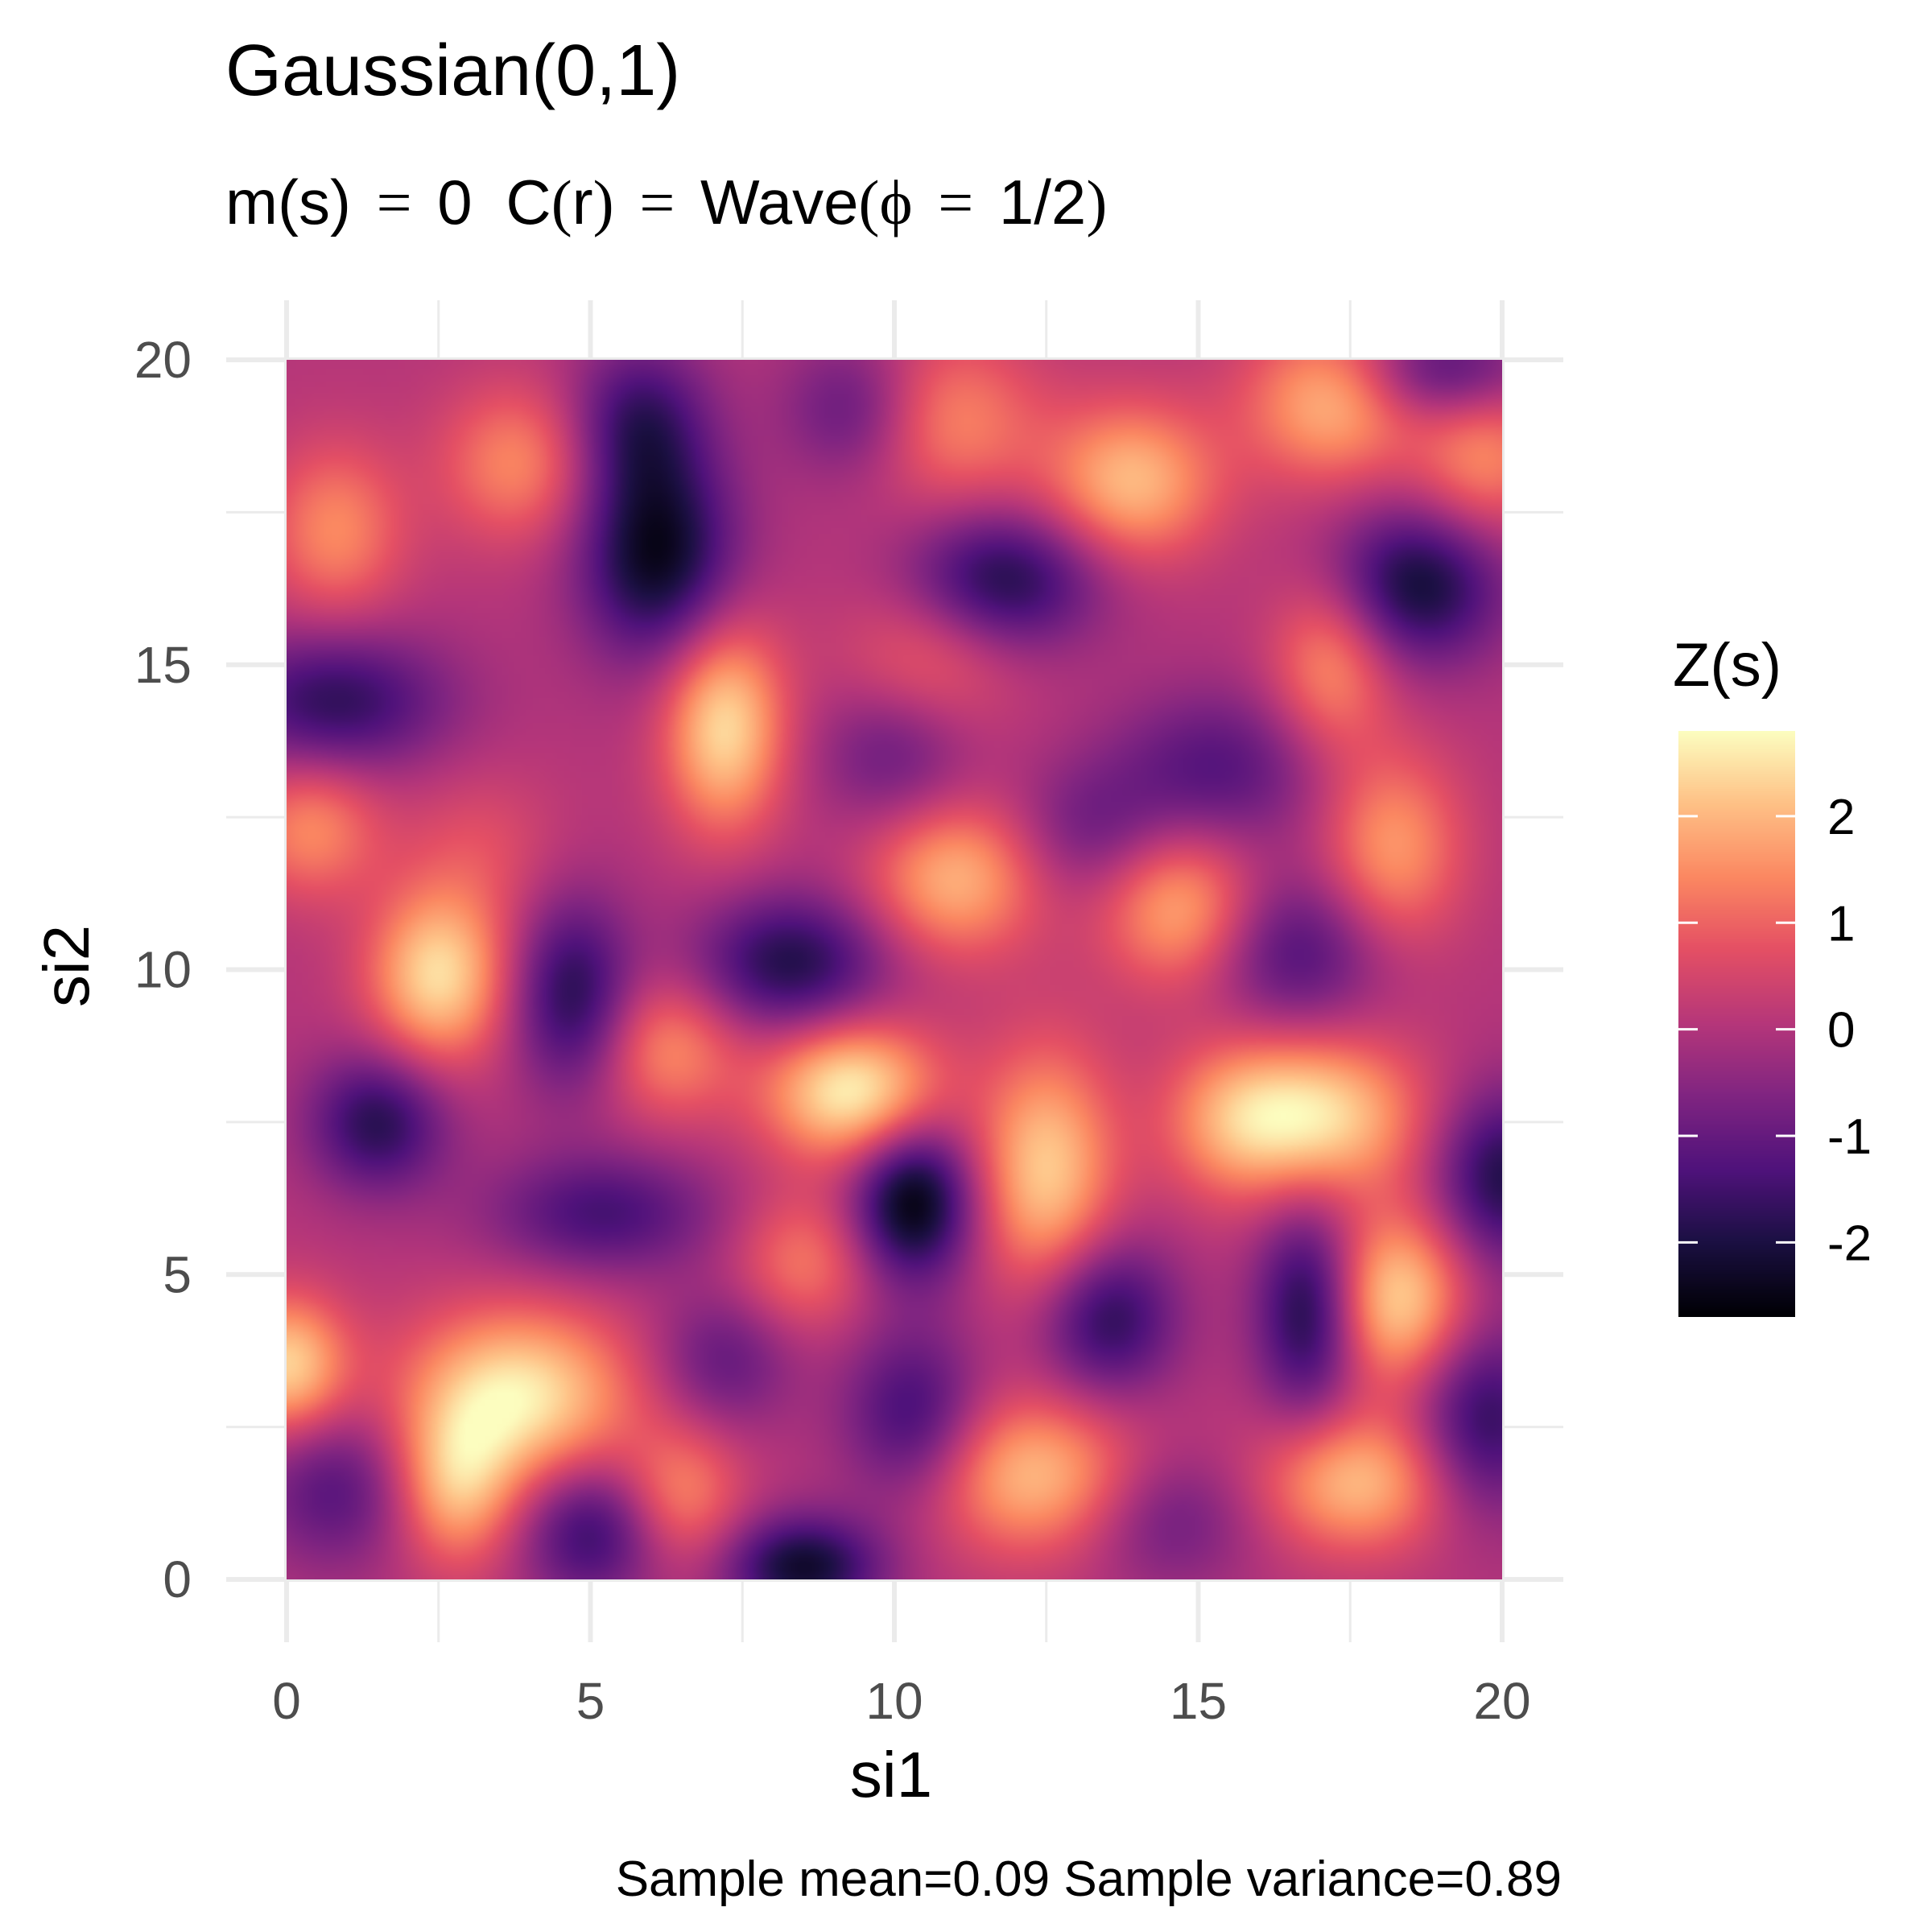  Describe the element at coordinates (394, 202) in the screenshot. I see `subtitle-eq-1: =` at that location.